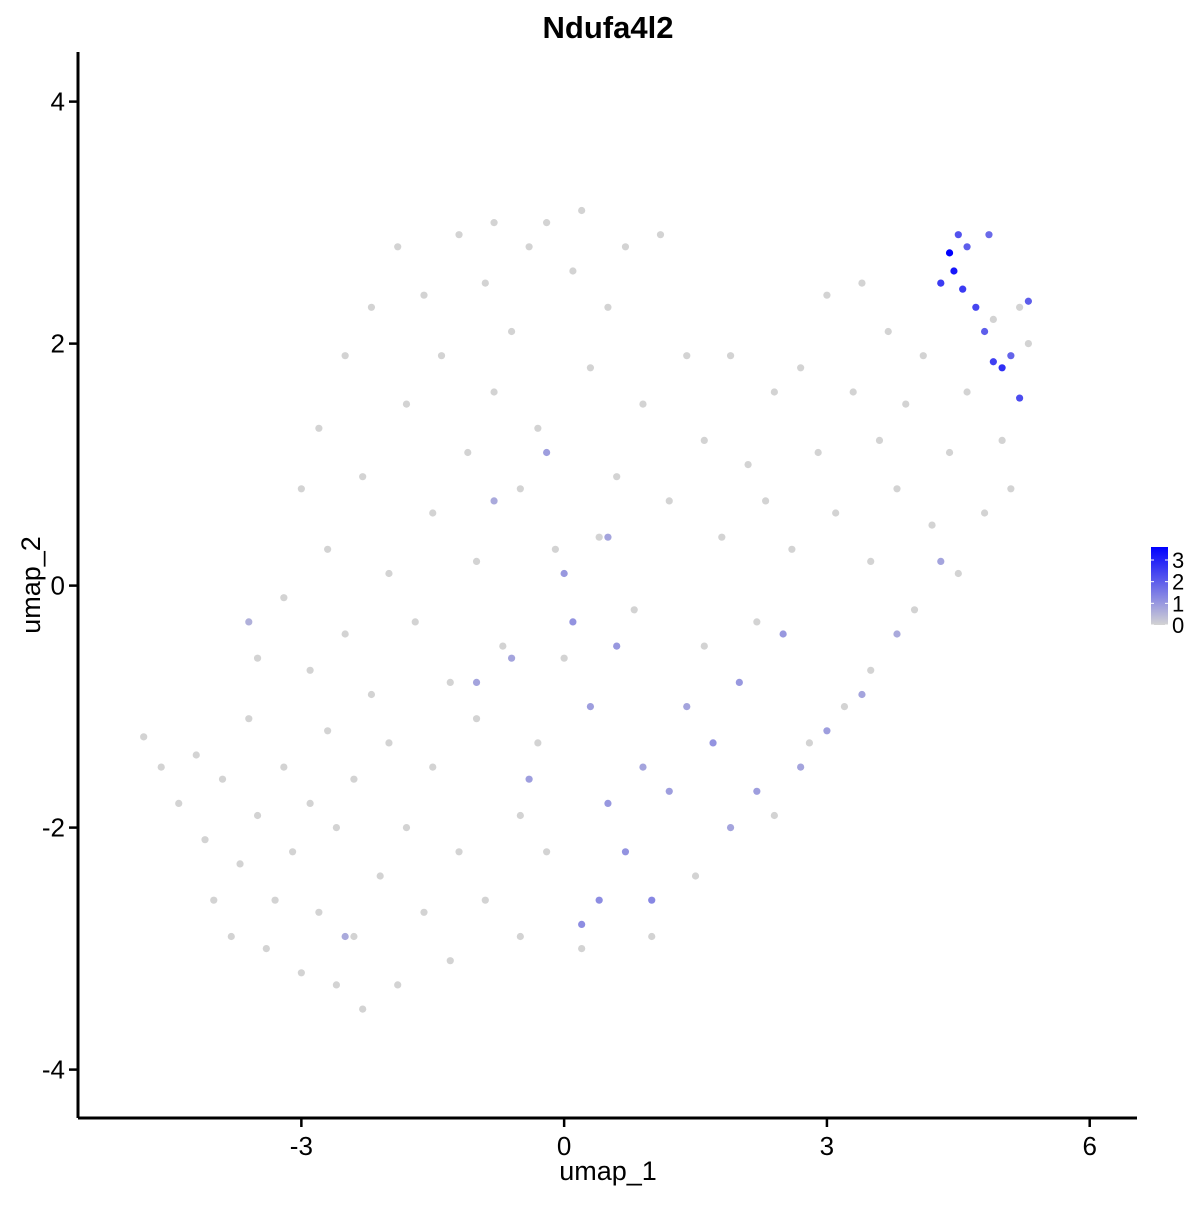  I want to click on colorbar, so click(1159, 586).